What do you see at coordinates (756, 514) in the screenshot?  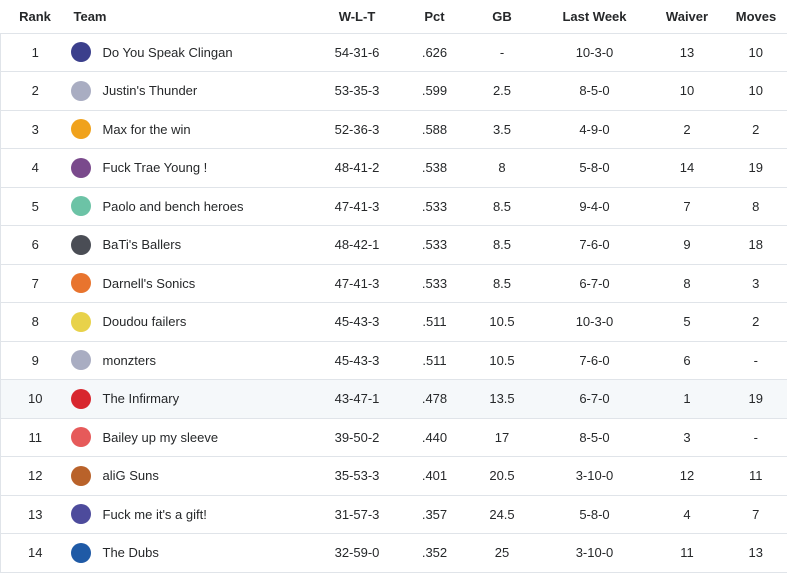 I see `moves-cell: 7` at bounding box center [756, 514].